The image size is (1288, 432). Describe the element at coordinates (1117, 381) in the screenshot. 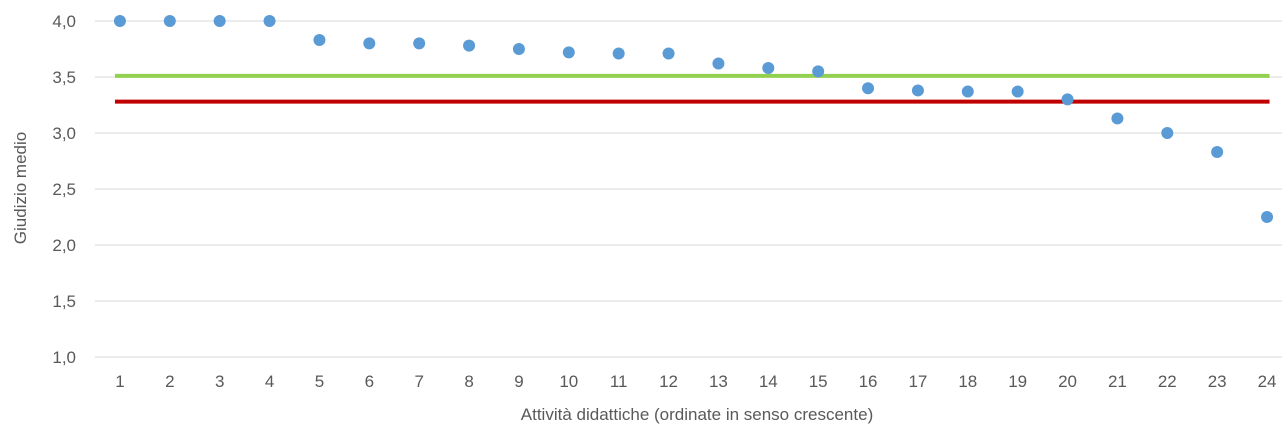

I see `x-tick-label: 21` at that location.